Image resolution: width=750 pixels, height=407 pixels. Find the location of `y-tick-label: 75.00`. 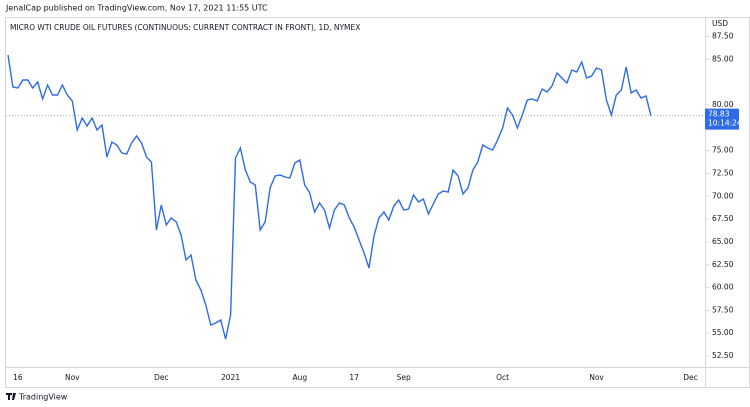

y-tick-label: 75.00 is located at coordinates (723, 150).